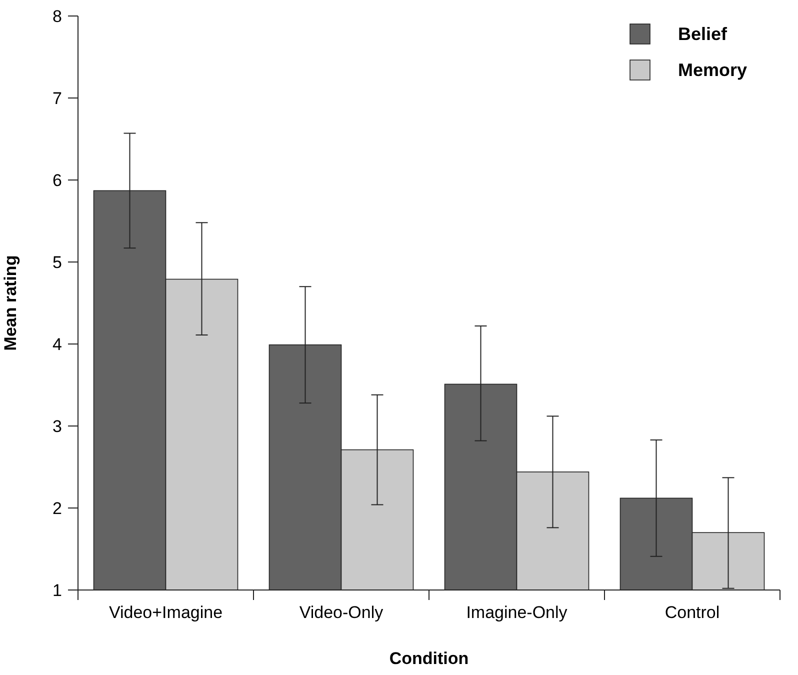 The width and height of the screenshot is (798, 675). Describe the element at coordinates (57, 98) in the screenshot. I see `y-tick-label: 7` at that location.